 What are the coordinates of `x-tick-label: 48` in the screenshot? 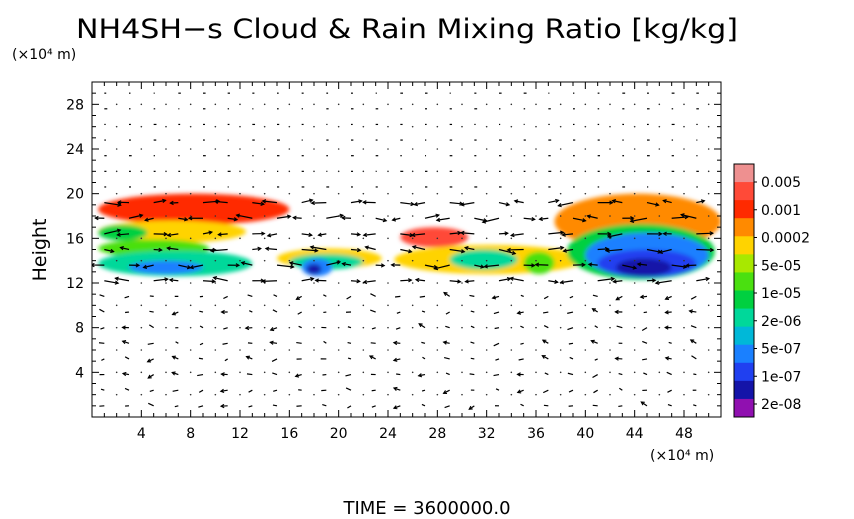 It's located at (684, 434).